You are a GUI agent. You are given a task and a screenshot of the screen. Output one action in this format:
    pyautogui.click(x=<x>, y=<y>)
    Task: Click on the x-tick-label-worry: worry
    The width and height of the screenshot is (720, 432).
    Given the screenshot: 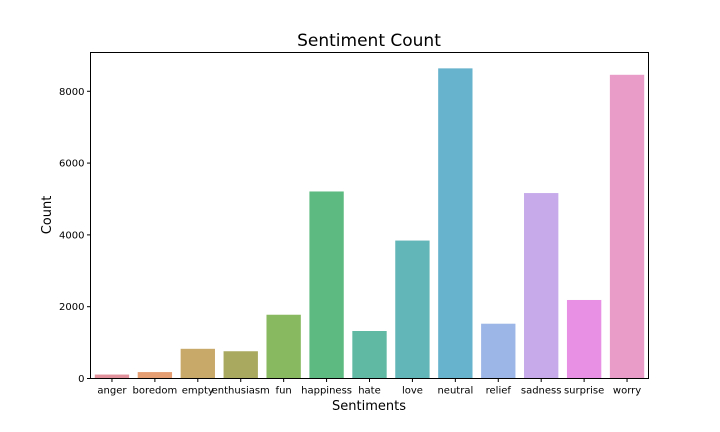 What is the action you would take?
    pyautogui.click(x=627, y=391)
    